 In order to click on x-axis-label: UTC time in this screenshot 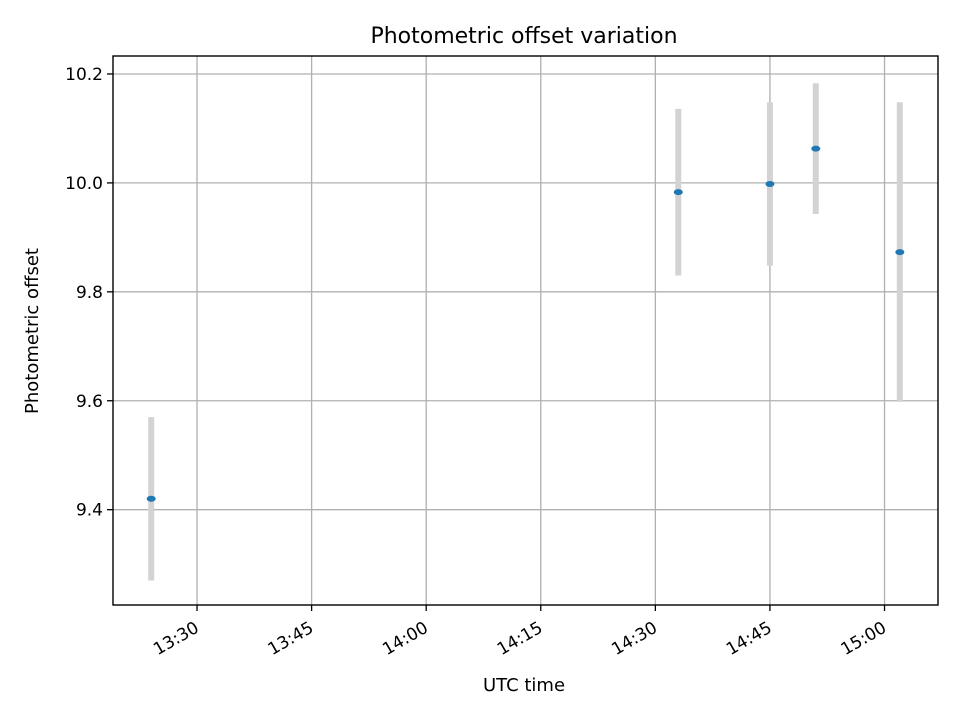, I will do `click(524, 685)`.